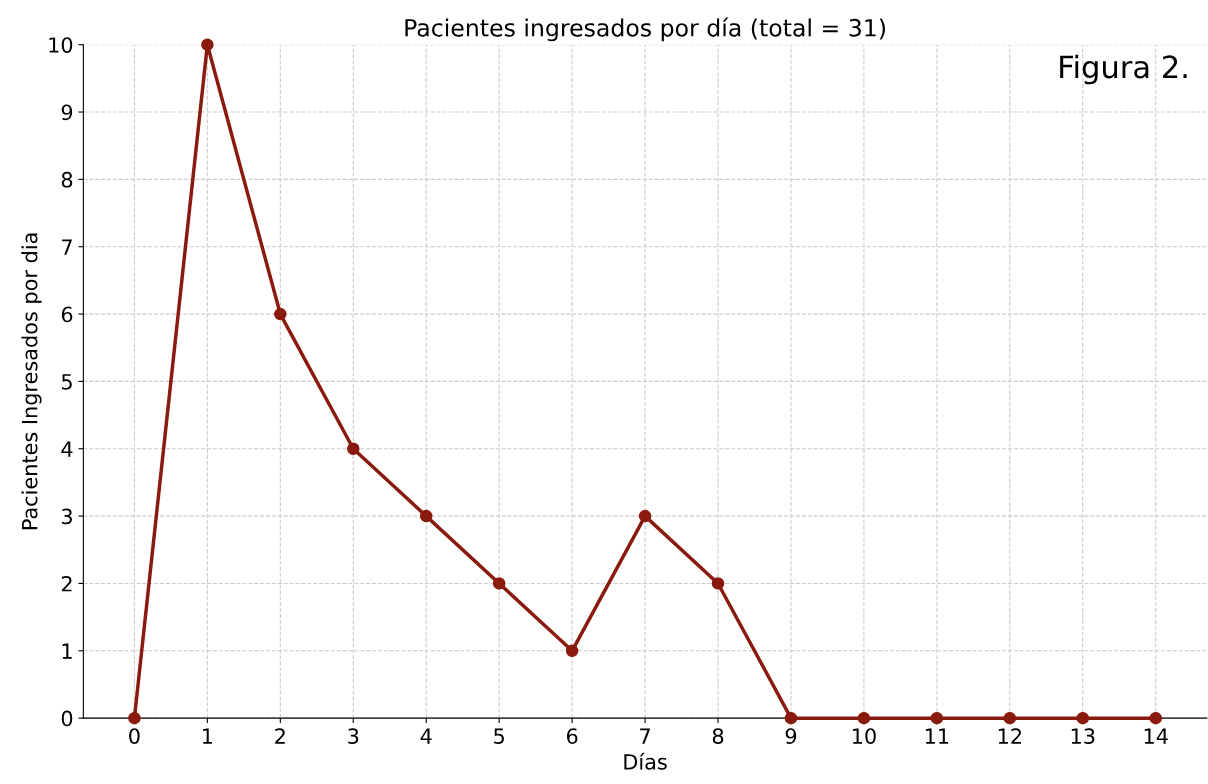 Image resolution: width=1208 pixels, height=784 pixels. I want to click on chart-title: Pacientes ingresados por día (total = 31), so click(645, 29).